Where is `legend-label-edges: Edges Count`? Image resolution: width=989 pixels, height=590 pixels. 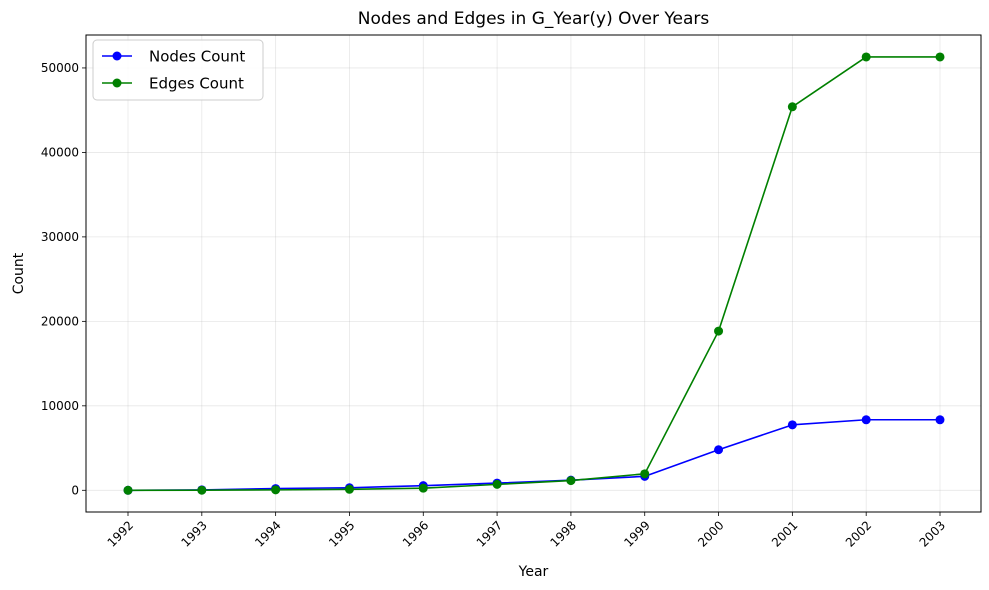 legend-label-edges: Edges Count is located at coordinates (196, 84).